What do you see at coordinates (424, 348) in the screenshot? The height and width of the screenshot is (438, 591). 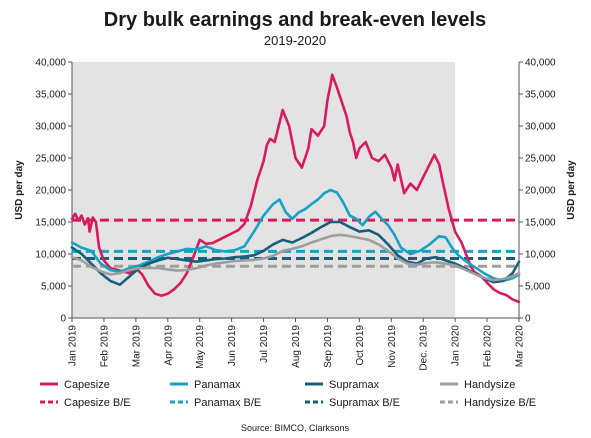 I see `x-tick-label: Dec. 2019` at bounding box center [424, 348].